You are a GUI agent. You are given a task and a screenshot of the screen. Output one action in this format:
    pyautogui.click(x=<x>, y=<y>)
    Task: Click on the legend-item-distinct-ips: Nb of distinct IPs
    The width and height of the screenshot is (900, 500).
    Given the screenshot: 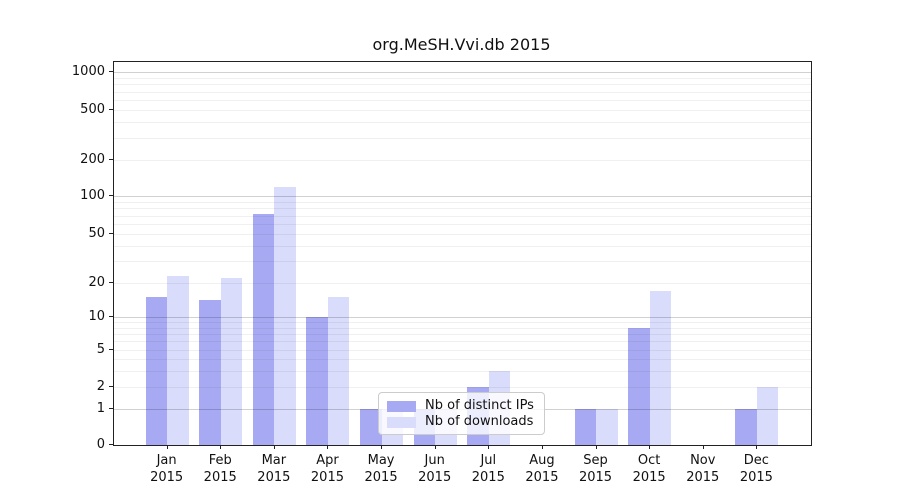 What is the action you would take?
    pyautogui.click(x=461, y=406)
    